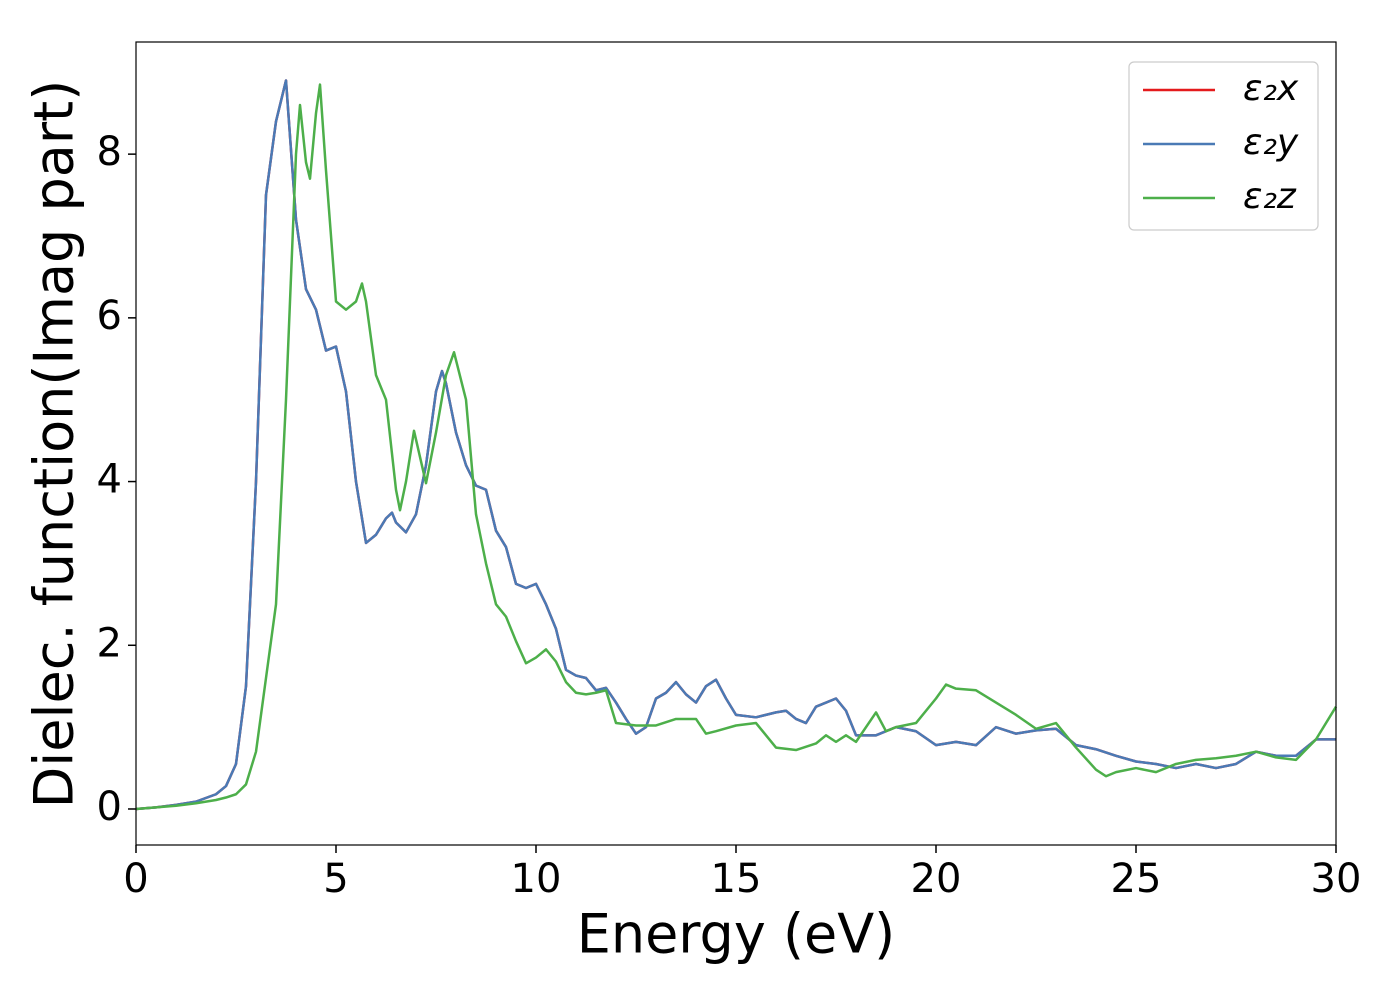 The height and width of the screenshot is (1000, 1400). What do you see at coordinates (109, 316) in the screenshot?
I see `y-tick-label: 6` at bounding box center [109, 316].